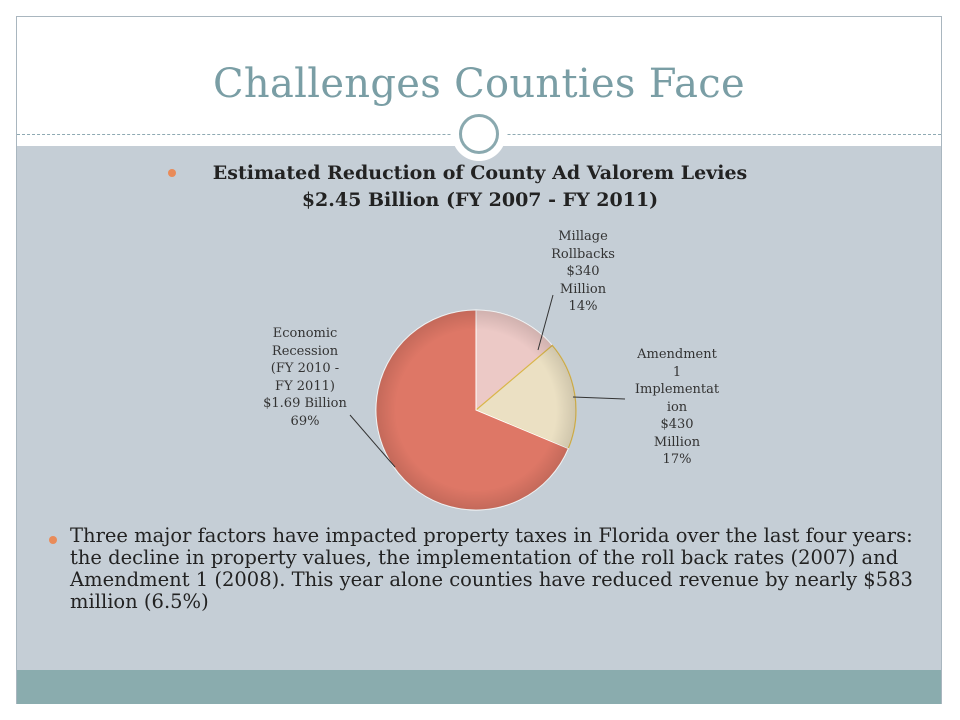  I want to click on slice-label-line: 69%, so click(305, 421).